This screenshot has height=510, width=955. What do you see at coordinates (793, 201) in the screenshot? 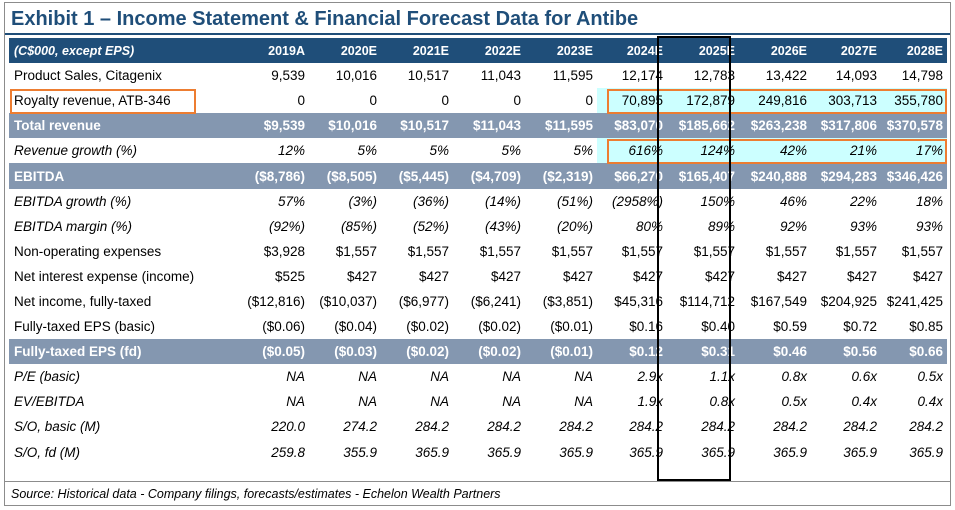
I see `table-cell: 46%` at bounding box center [793, 201].